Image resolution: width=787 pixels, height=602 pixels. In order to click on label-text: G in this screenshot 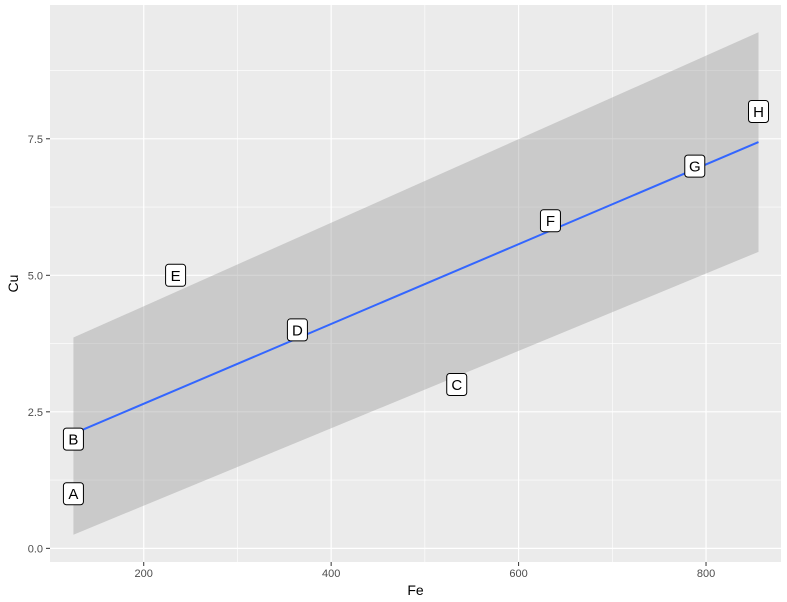, I will do `click(695, 167)`.